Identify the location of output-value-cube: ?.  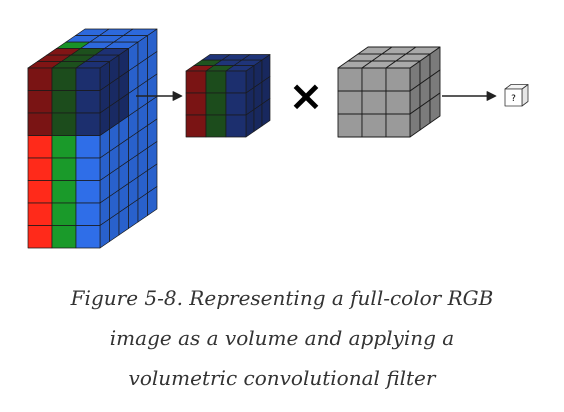
(516, 95).